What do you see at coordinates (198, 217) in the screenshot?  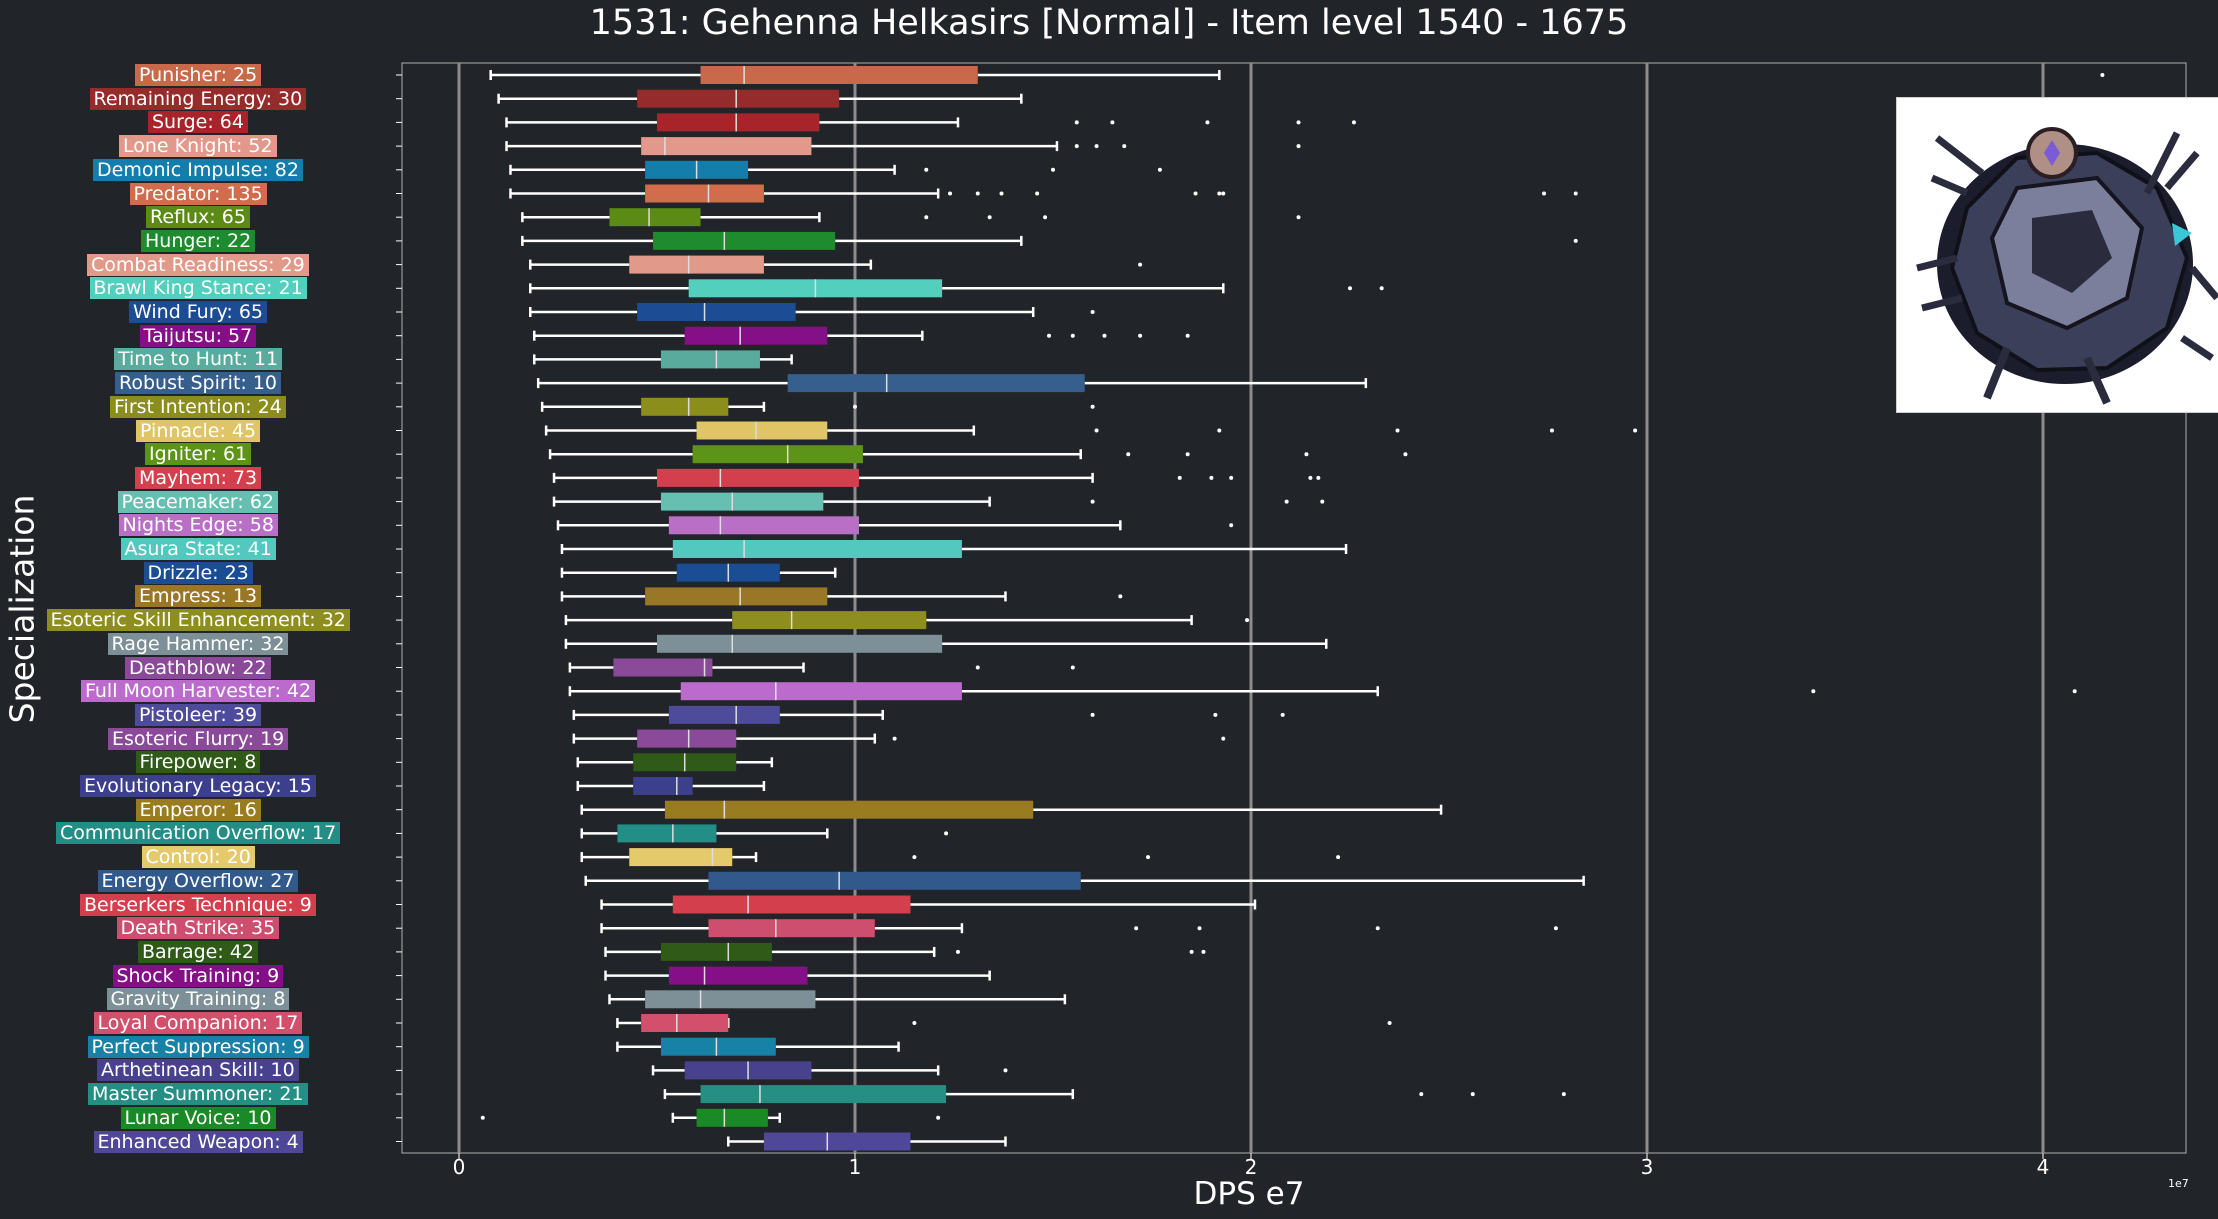 I see `specialization-label: Reflux: 65` at bounding box center [198, 217].